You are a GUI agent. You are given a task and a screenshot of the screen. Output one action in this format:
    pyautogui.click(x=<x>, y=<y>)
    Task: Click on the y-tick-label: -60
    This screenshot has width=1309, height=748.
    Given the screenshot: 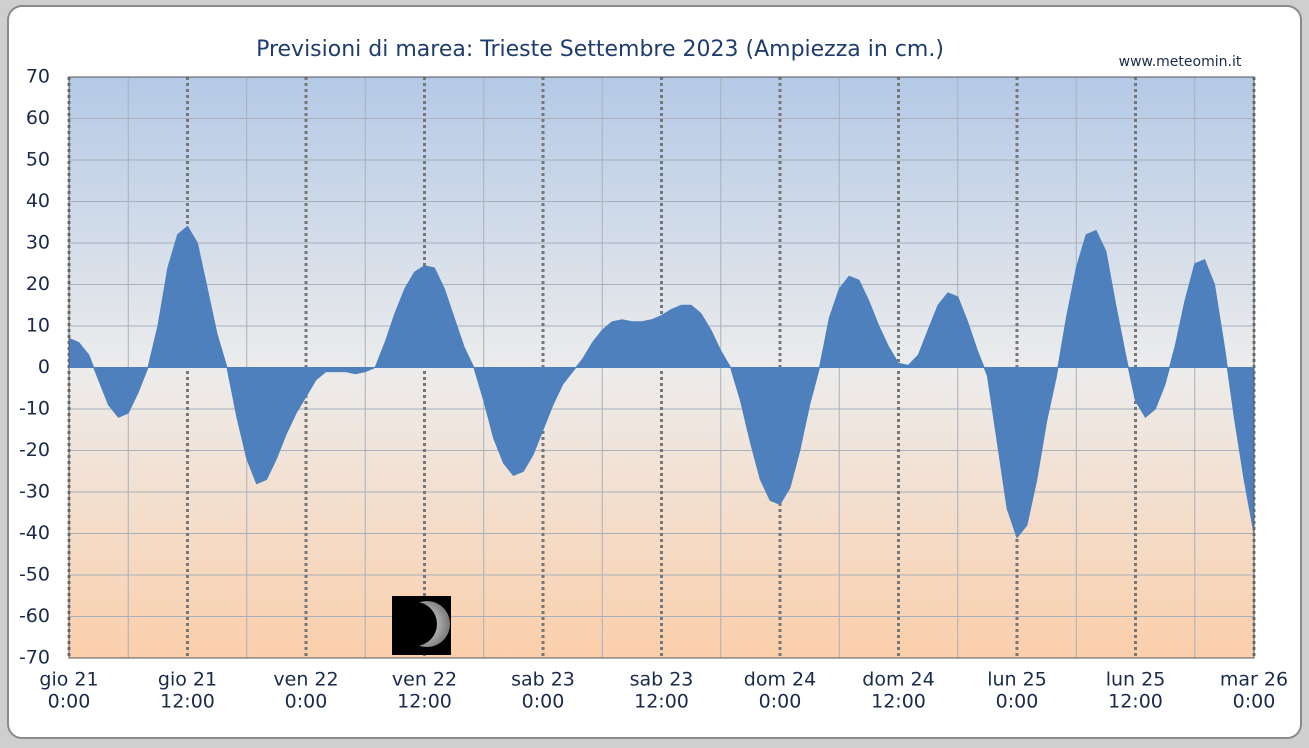 What is the action you would take?
    pyautogui.click(x=34, y=616)
    